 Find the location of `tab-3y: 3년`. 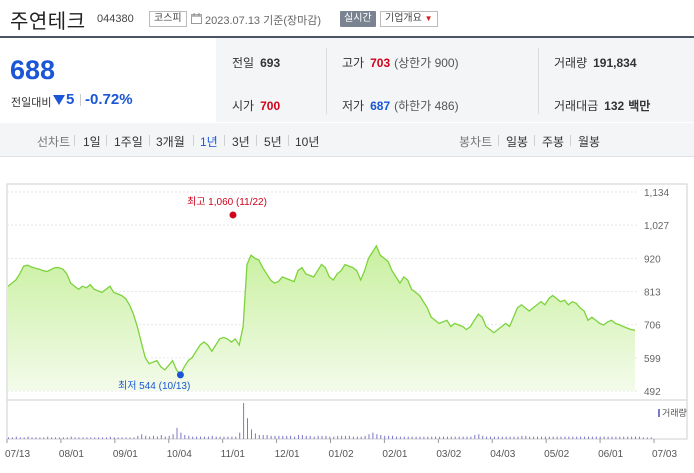

tab-3y: 3년 is located at coordinates (241, 142).